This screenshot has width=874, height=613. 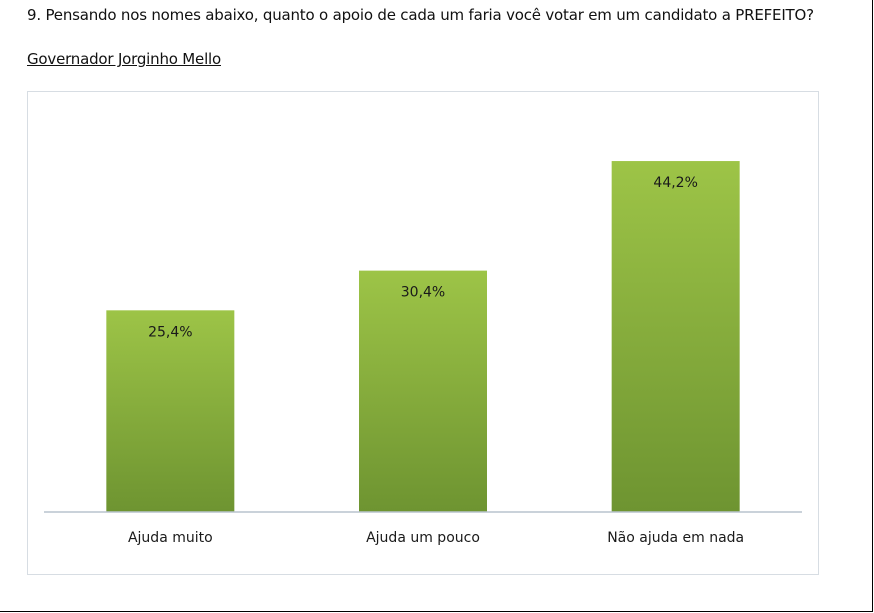 What do you see at coordinates (124, 59) in the screenshot?
I see `chart-subtitle: Governador Jorginho Mello` at bounding box center [124, 59].